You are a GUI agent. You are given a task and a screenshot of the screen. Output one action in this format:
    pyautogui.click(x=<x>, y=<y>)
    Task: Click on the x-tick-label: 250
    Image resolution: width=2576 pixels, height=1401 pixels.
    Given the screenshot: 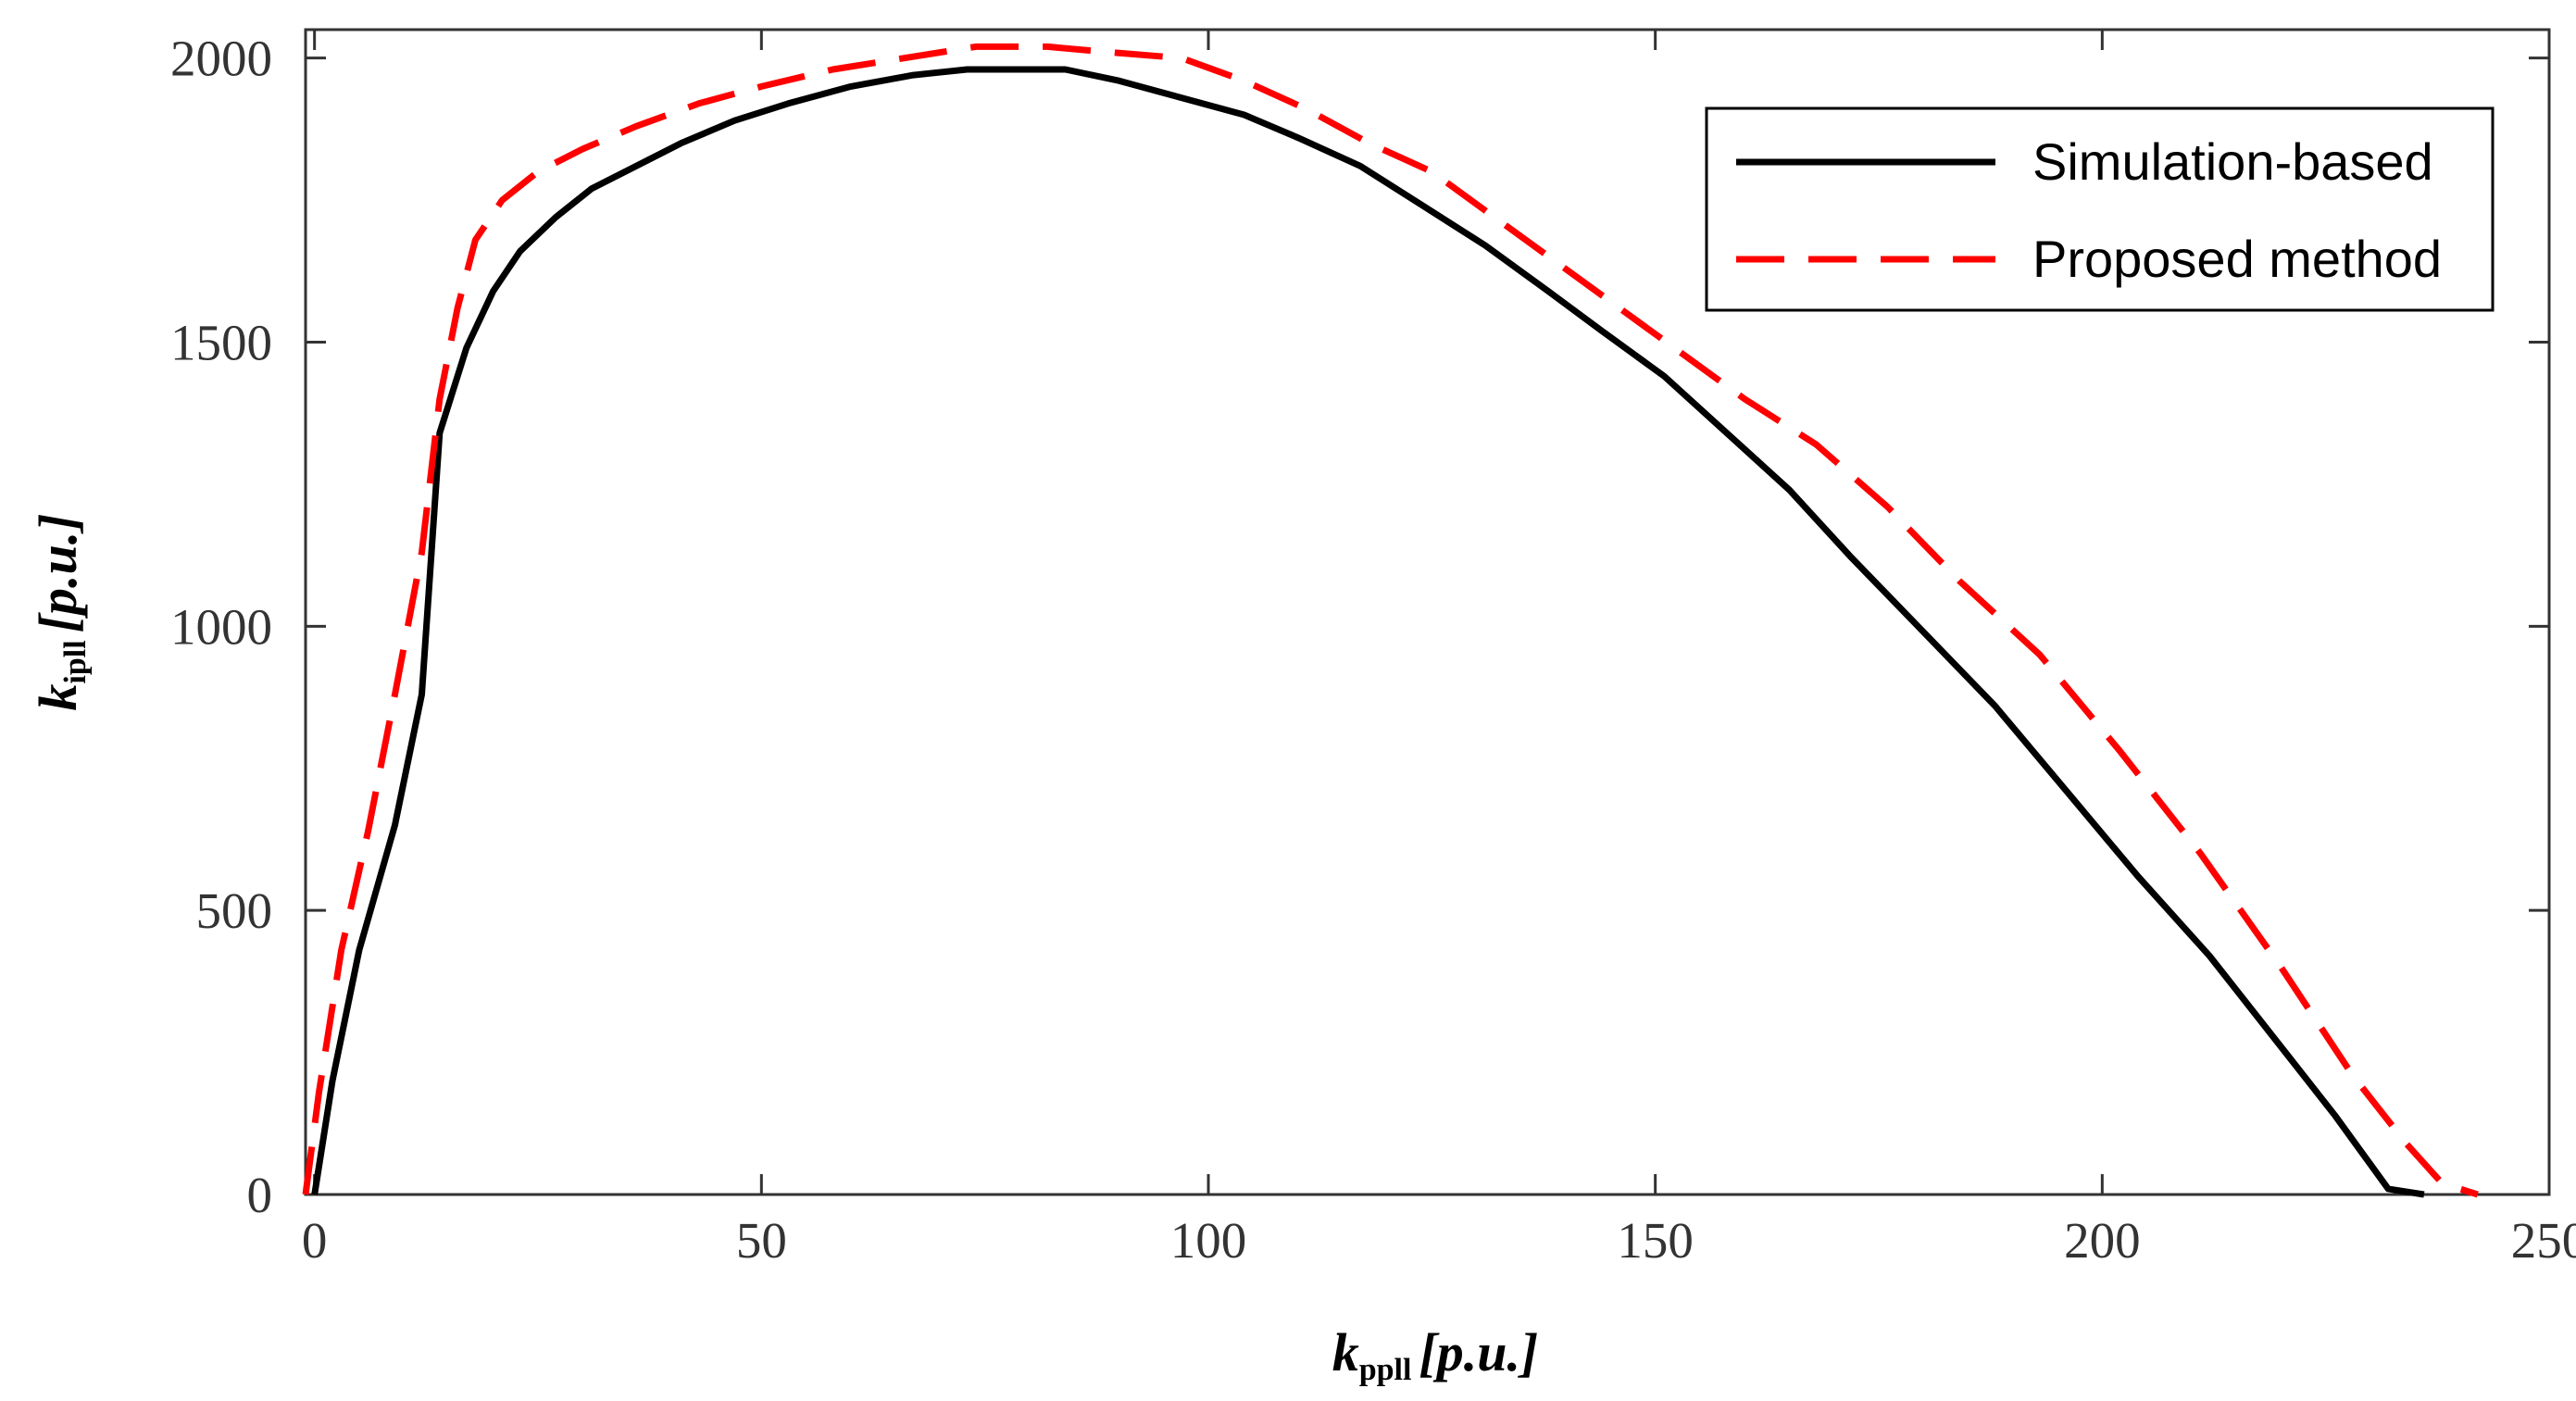 What is the action you would take?
    pyautogui.click(x=2543, y=1240)
    